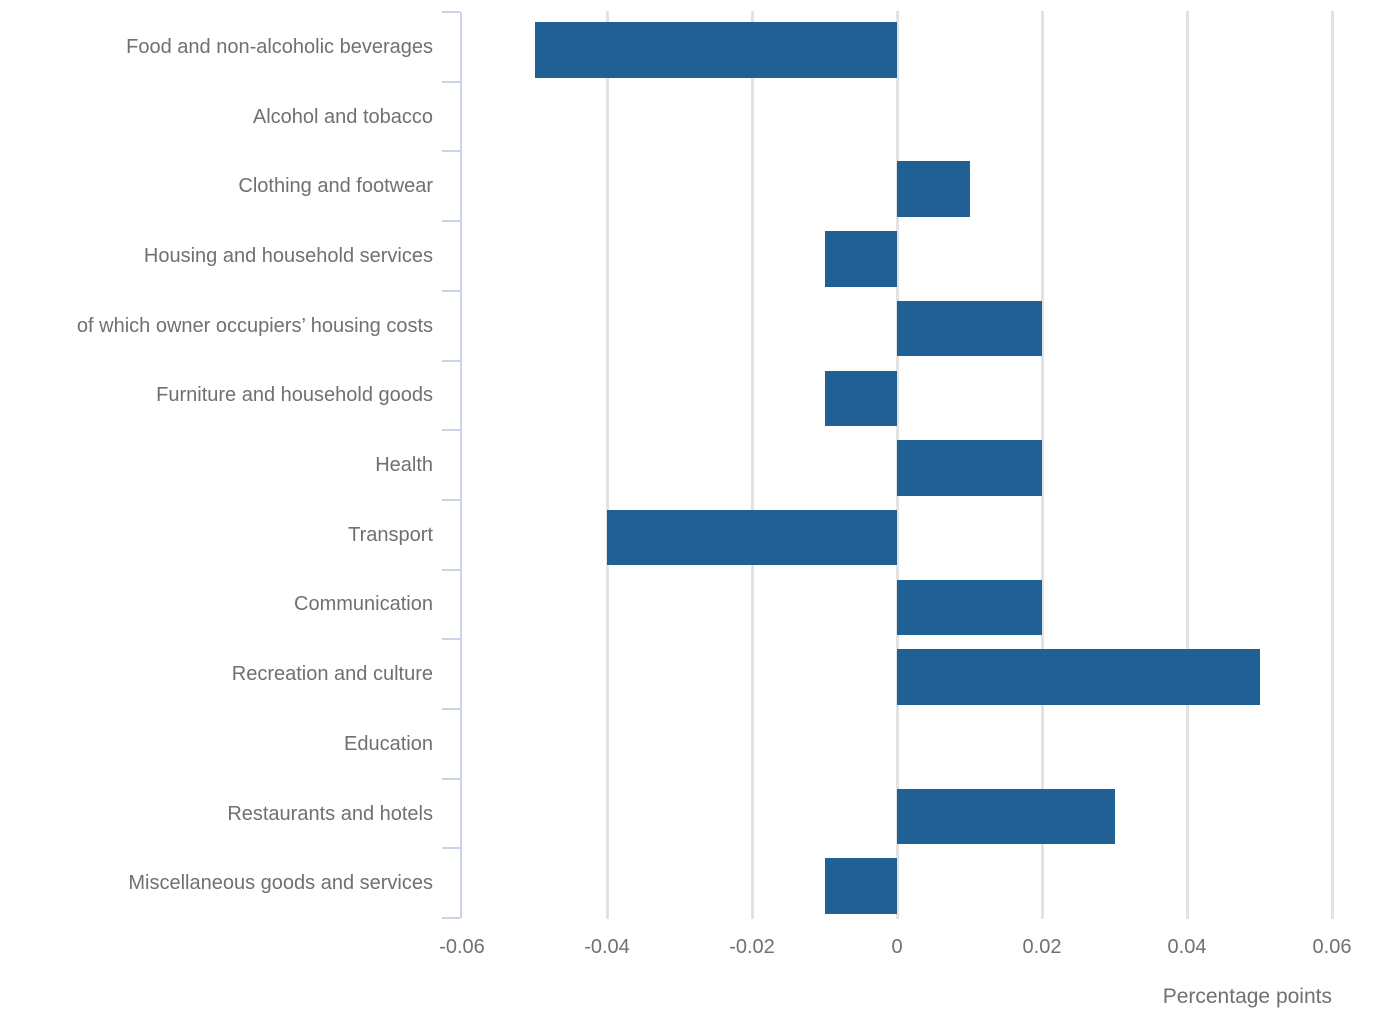 The height and width of the screenshot is (1026, 1392). What do you see at coordinates (752, 465) in the screenshot?
I see `gridline--0.02` at bounding box center [752, 465].